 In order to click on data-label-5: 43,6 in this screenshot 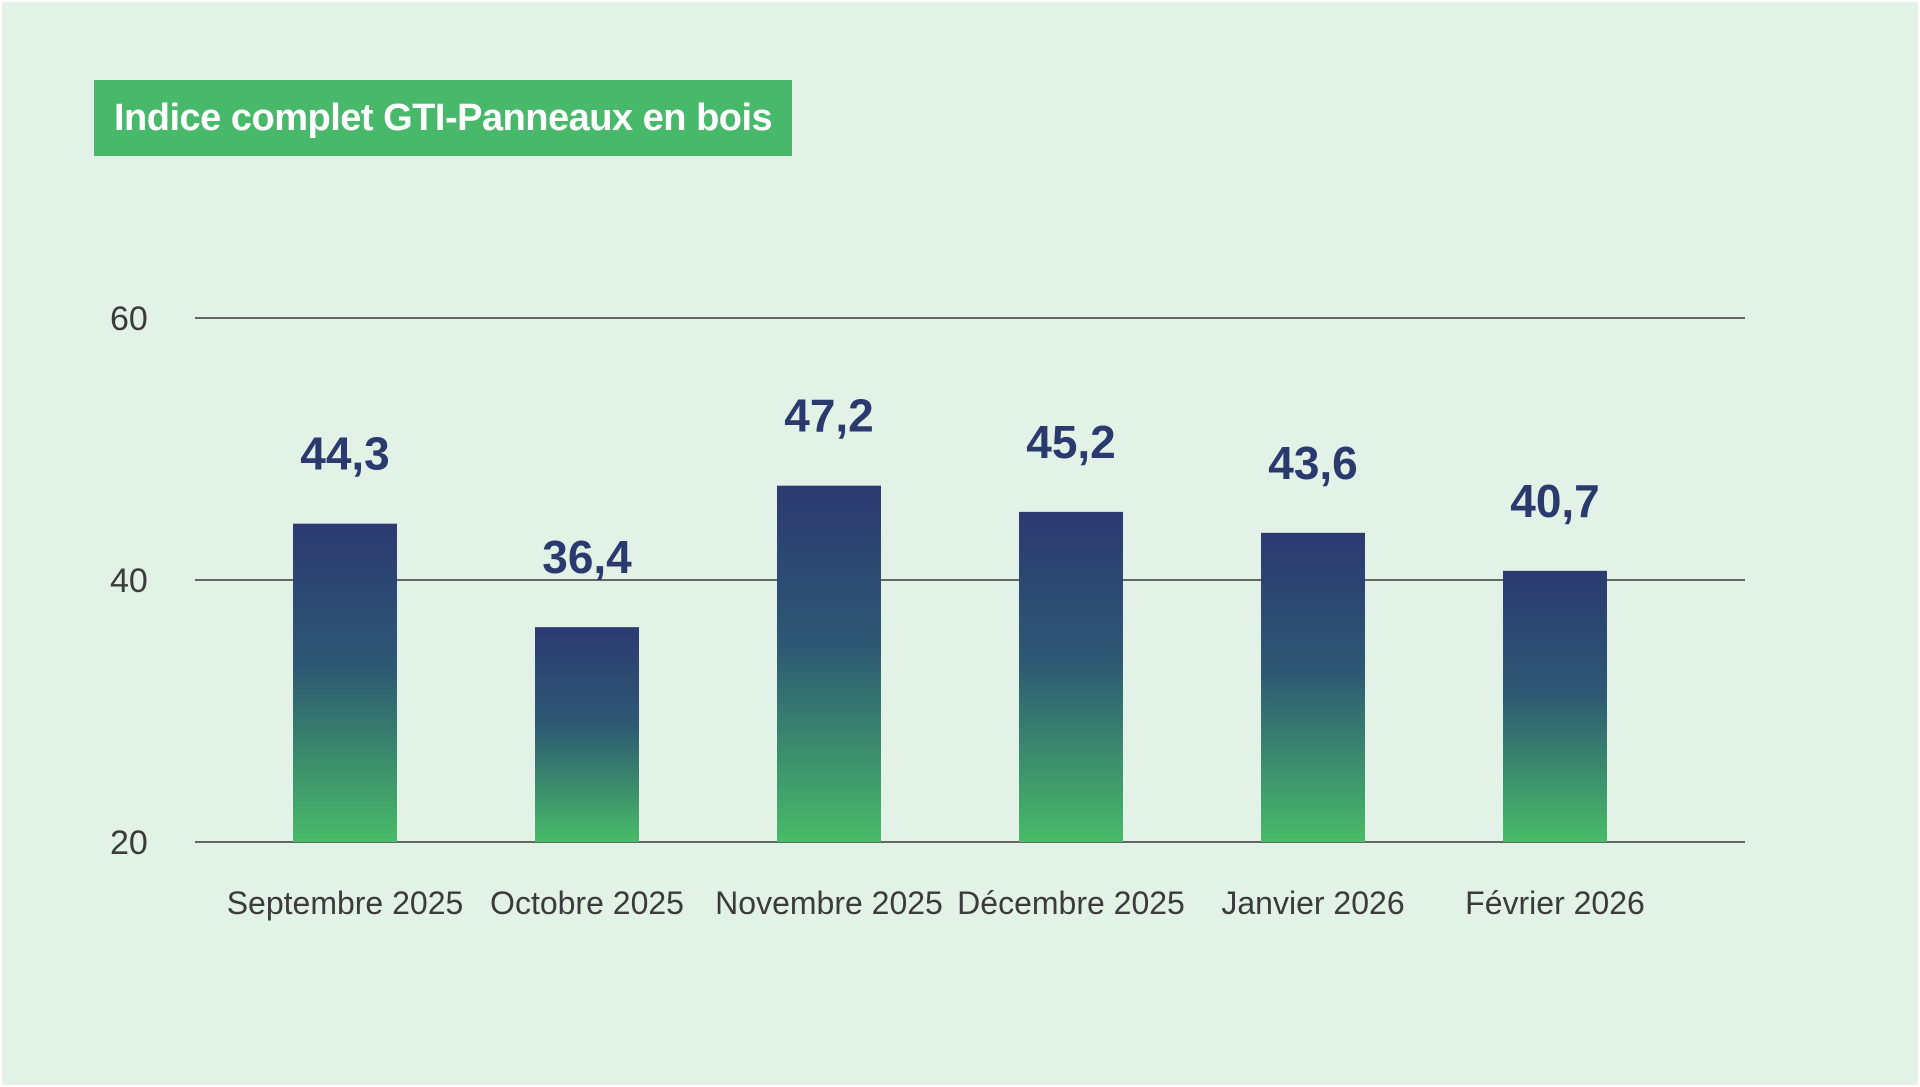, I will do `click(1313, 463)`.